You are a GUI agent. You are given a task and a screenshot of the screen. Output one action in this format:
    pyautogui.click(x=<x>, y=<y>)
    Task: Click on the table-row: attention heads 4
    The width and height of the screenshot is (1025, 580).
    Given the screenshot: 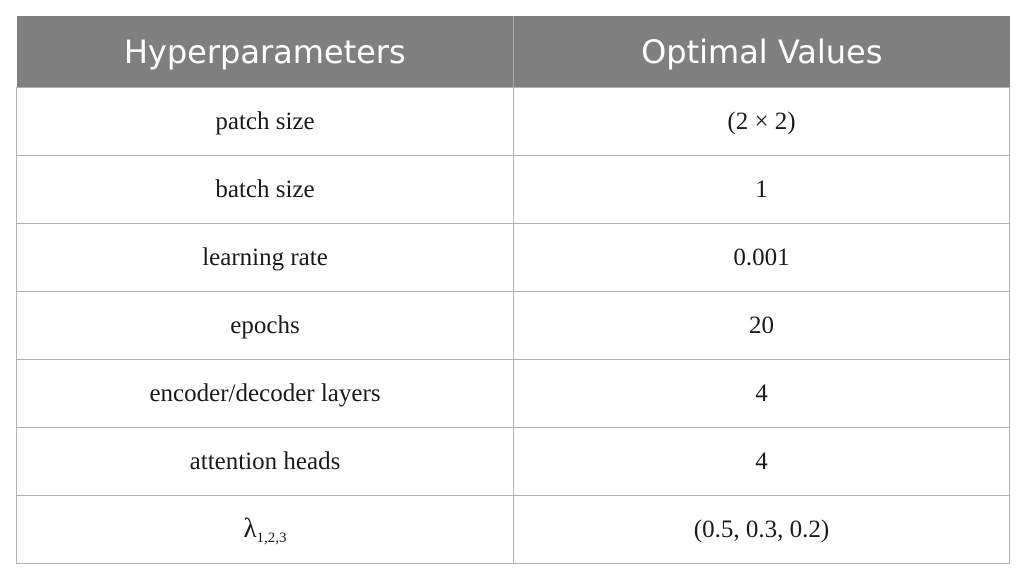 What is the action you would take?
    pyautogui.click(x=513, y=461)
    